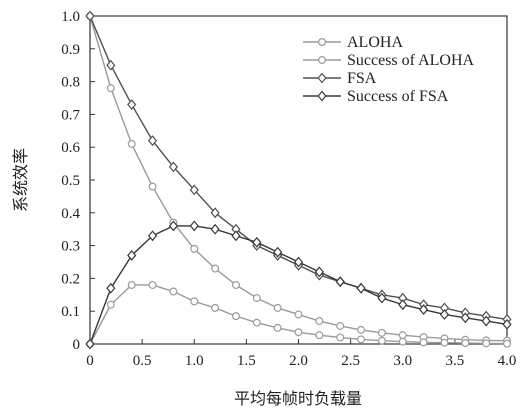 The image size is (525, 412). Describe the element at coordinates (70, 181) in the screenshot. I see `y-tick-label: 0.5` at that location.